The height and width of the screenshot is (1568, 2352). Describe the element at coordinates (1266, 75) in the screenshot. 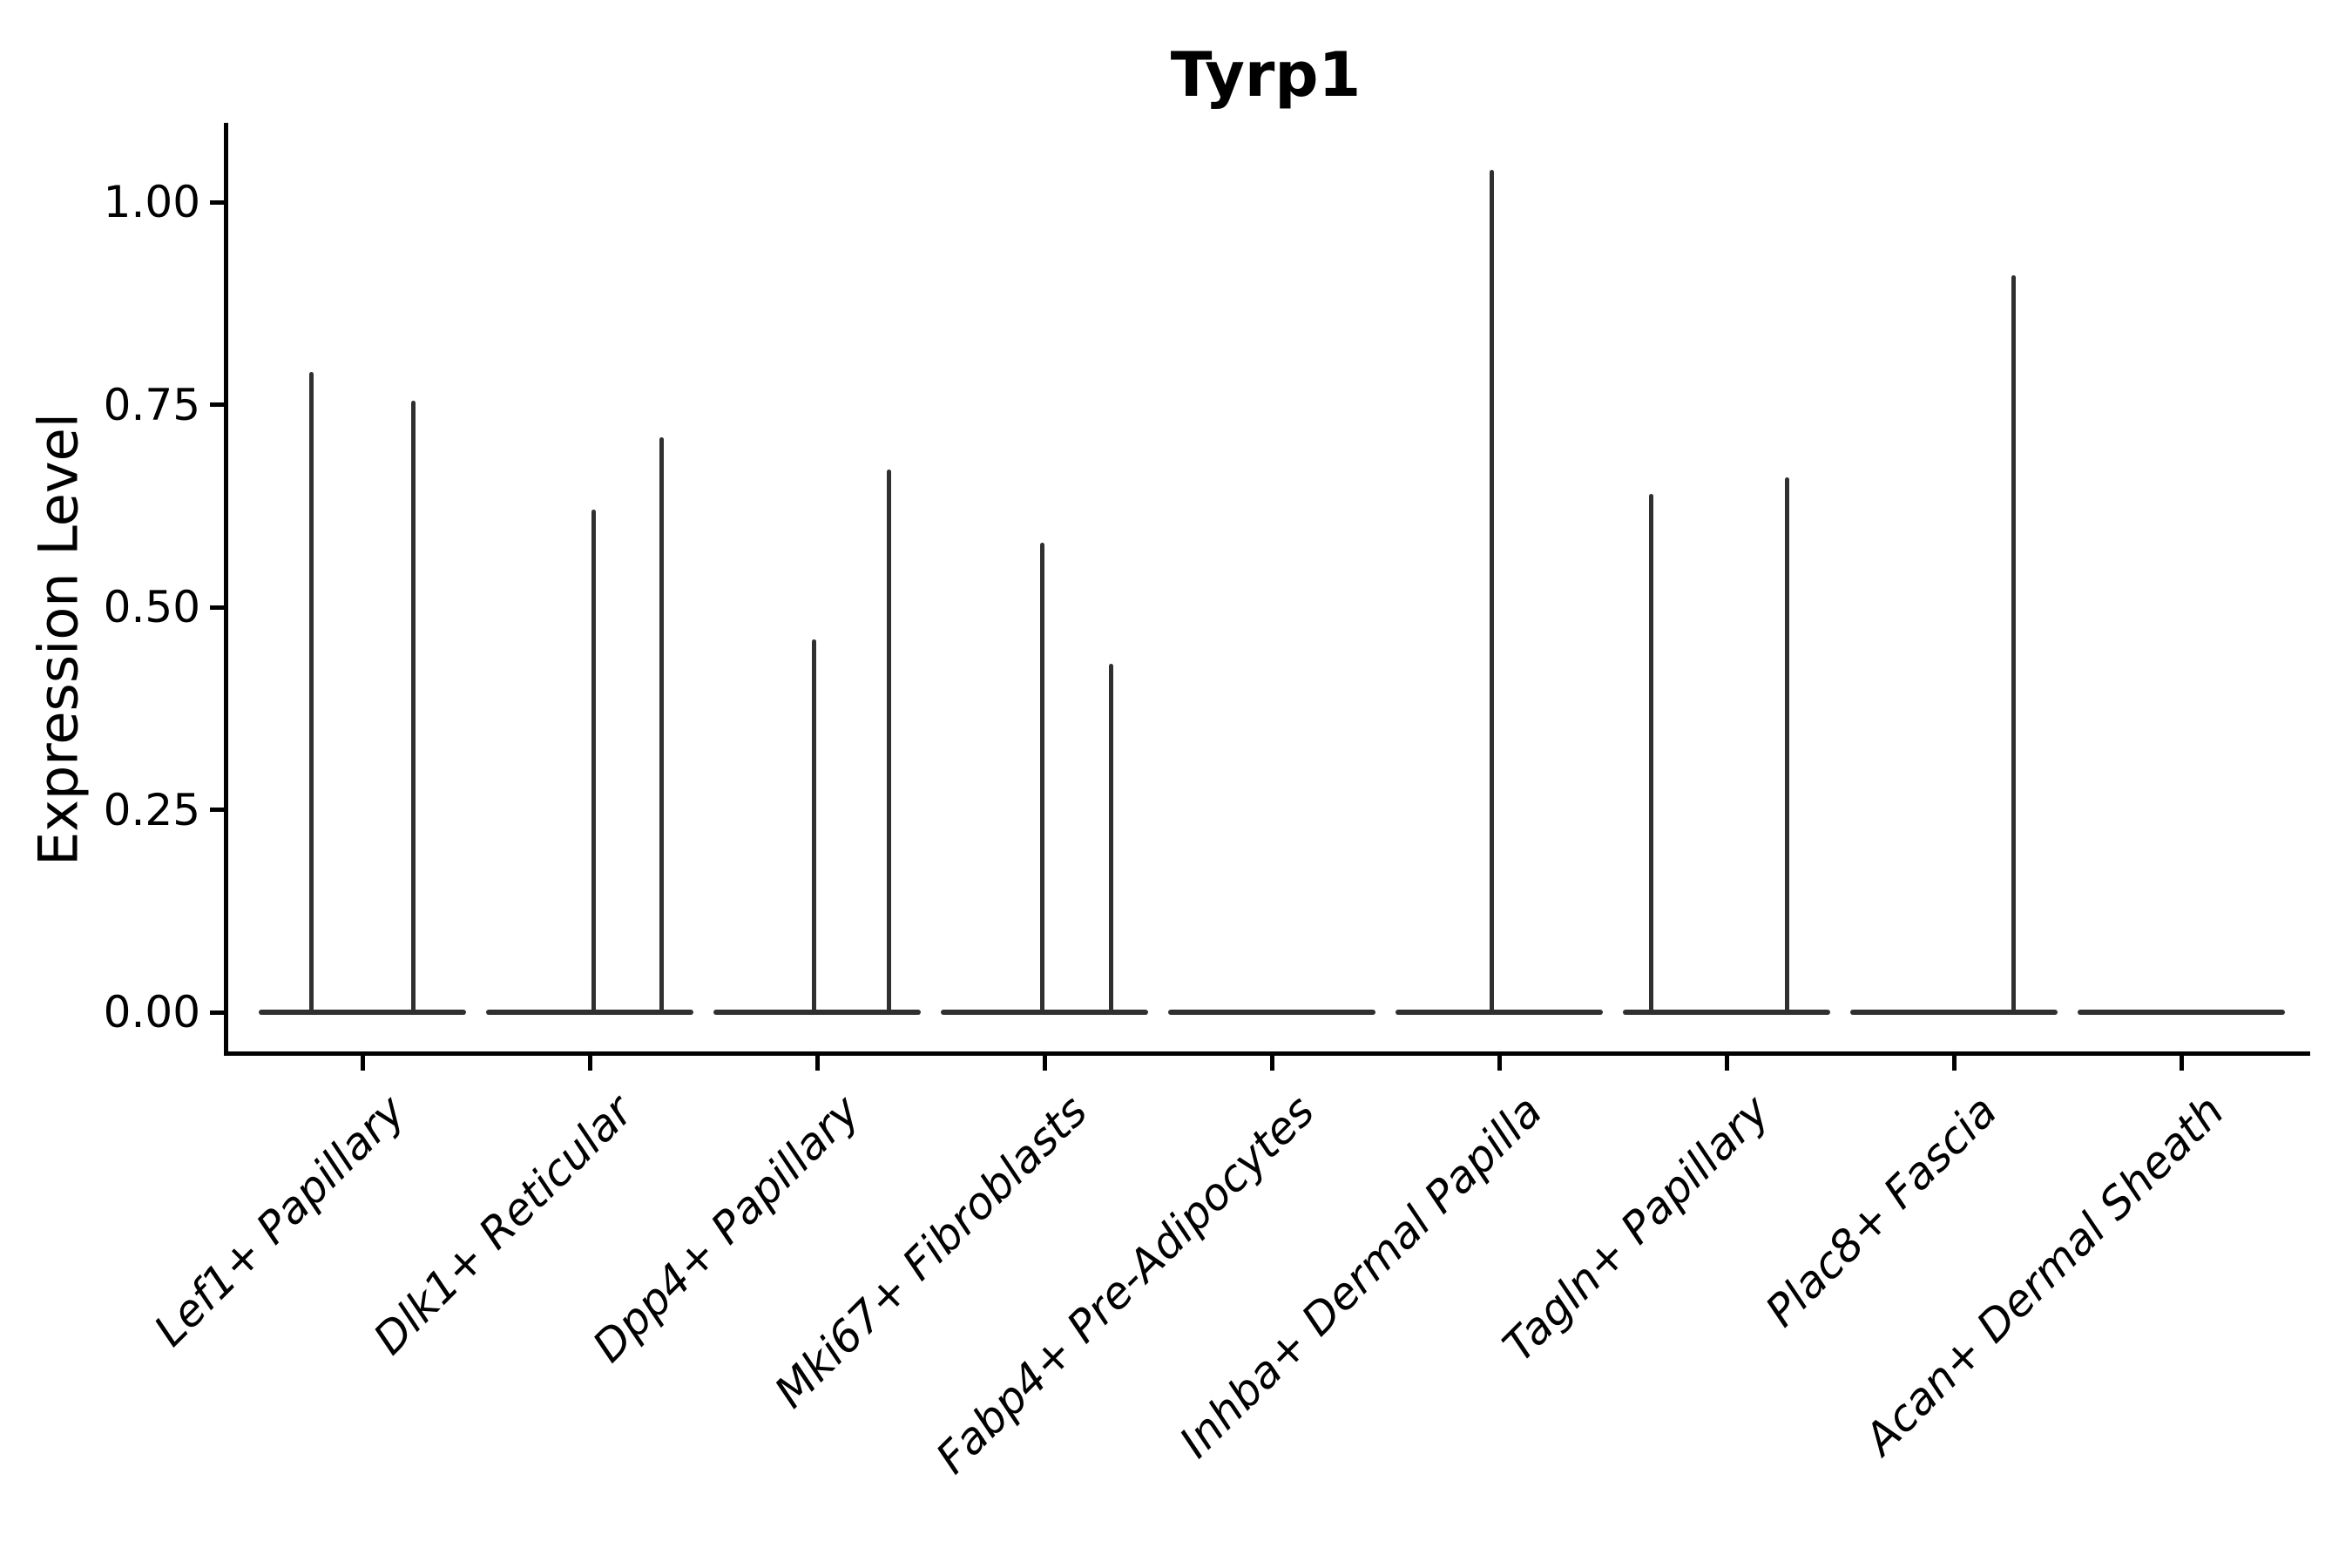

I see `chart-title: Tyrp1` at that location.